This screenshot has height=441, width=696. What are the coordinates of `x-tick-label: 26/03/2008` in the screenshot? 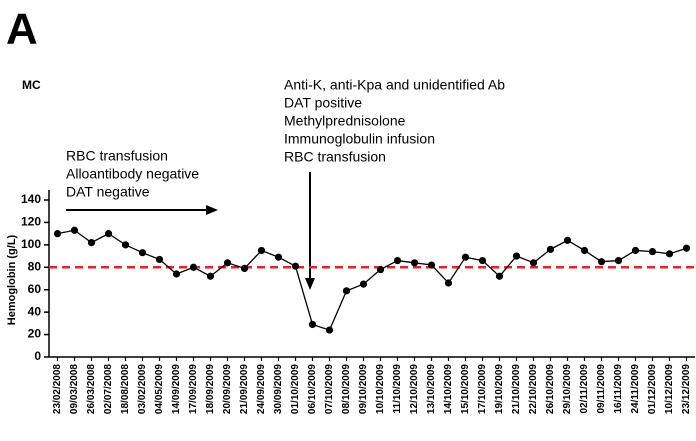 It's located at (91, 389).